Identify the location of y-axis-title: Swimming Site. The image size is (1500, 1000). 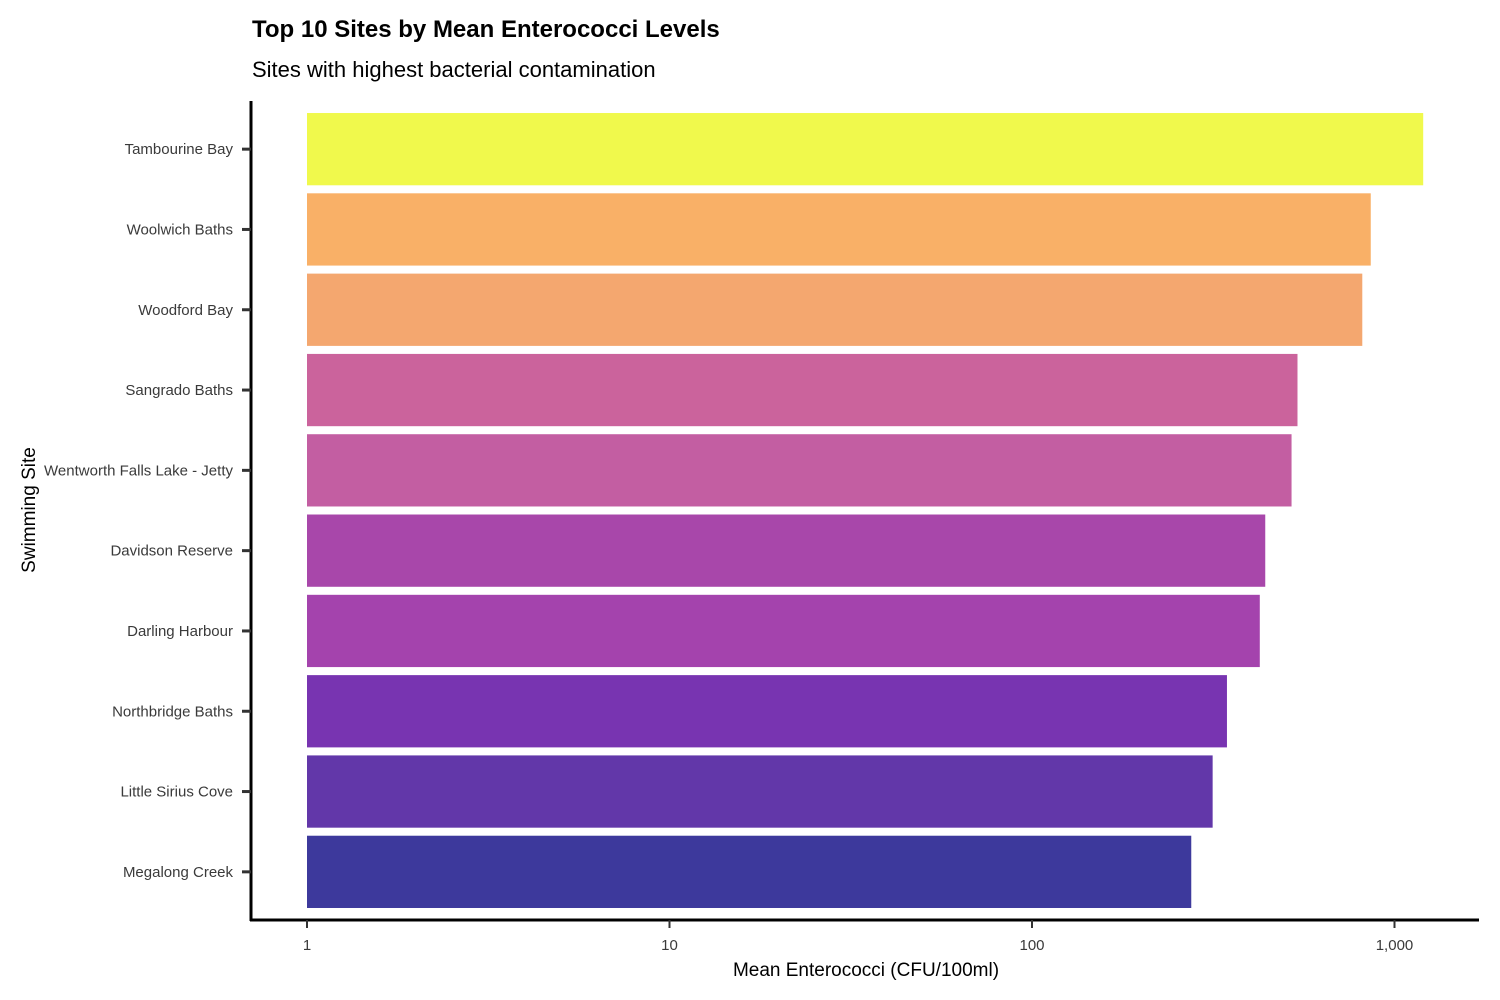
(29, 510).